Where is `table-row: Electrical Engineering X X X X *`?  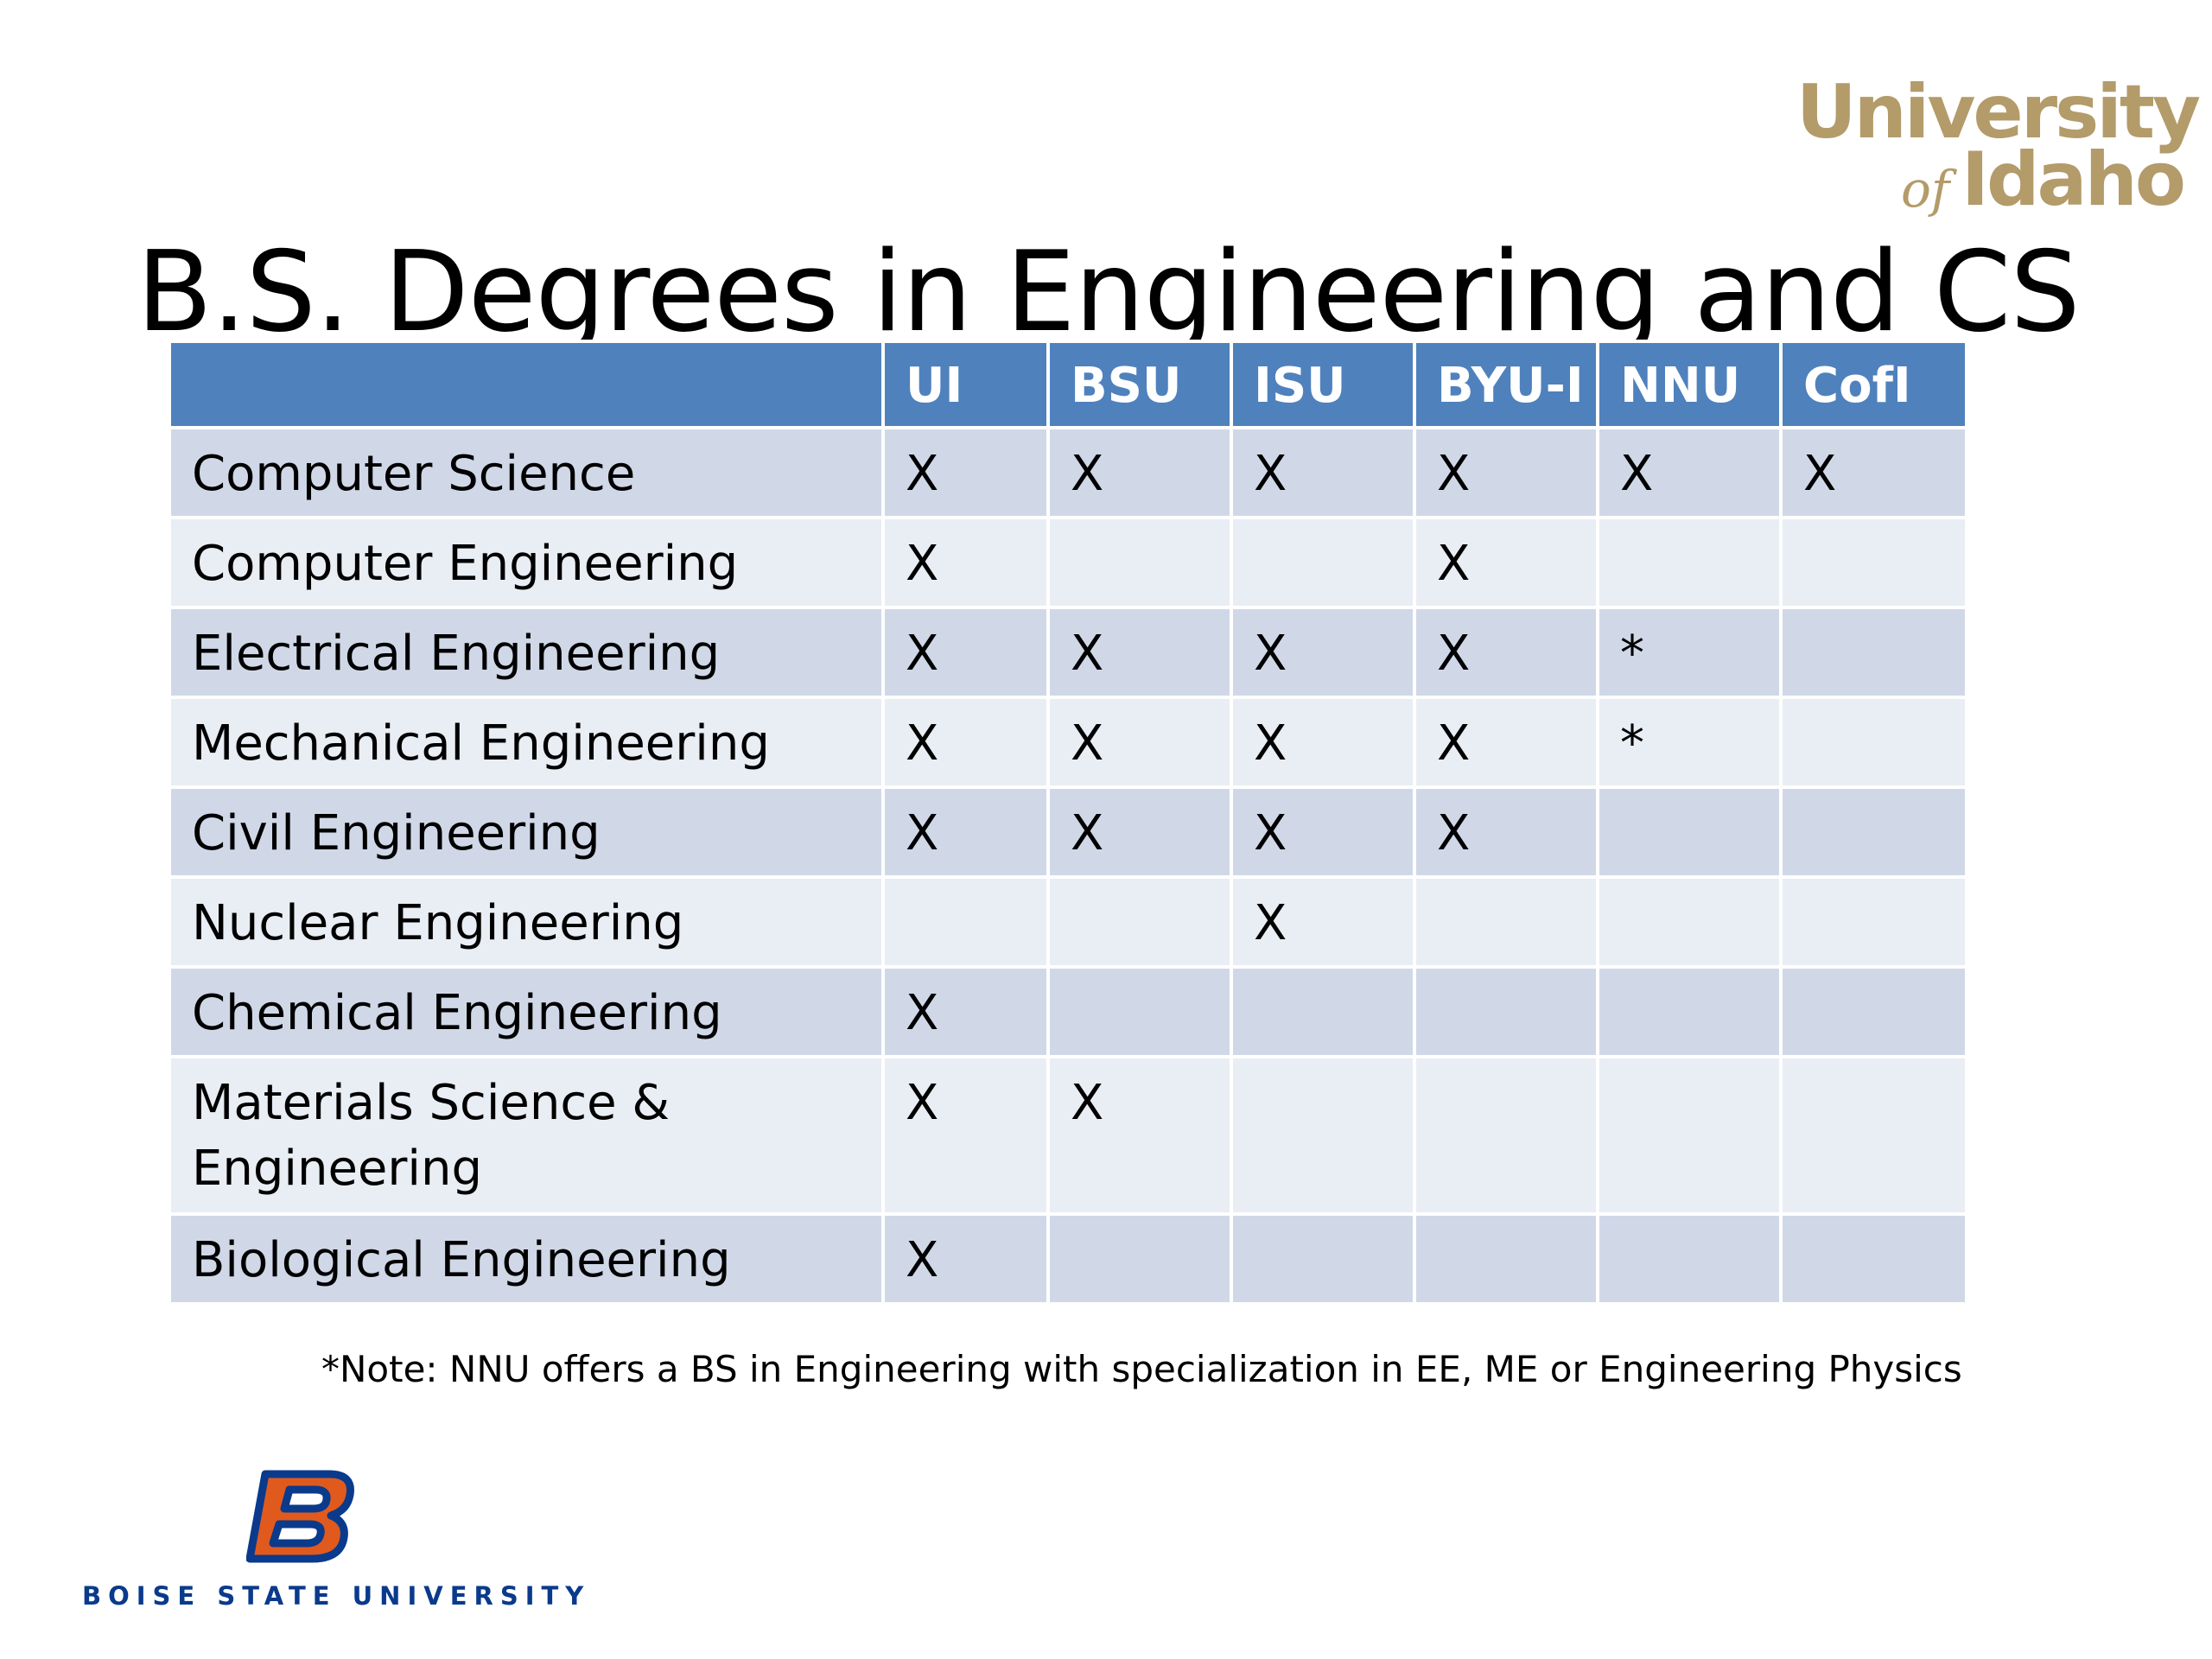 table-row: Electrical Engineering X X X X * is located at coordinates (1068, 652).